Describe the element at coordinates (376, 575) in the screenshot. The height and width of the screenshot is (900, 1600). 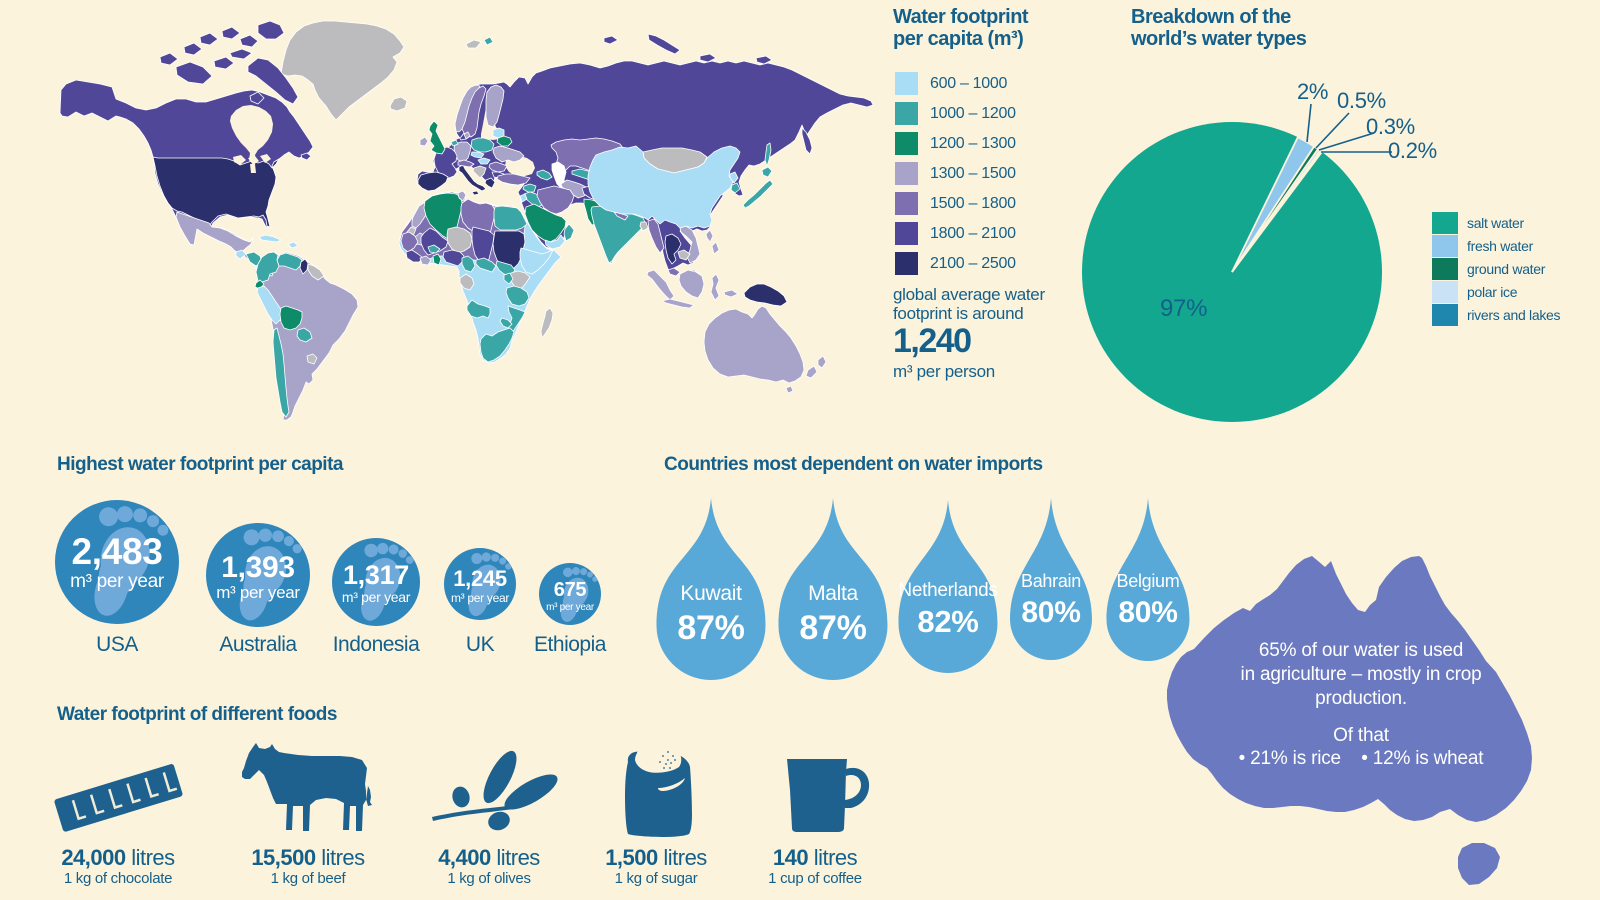
I see `svg-text: 1,317` at that location.